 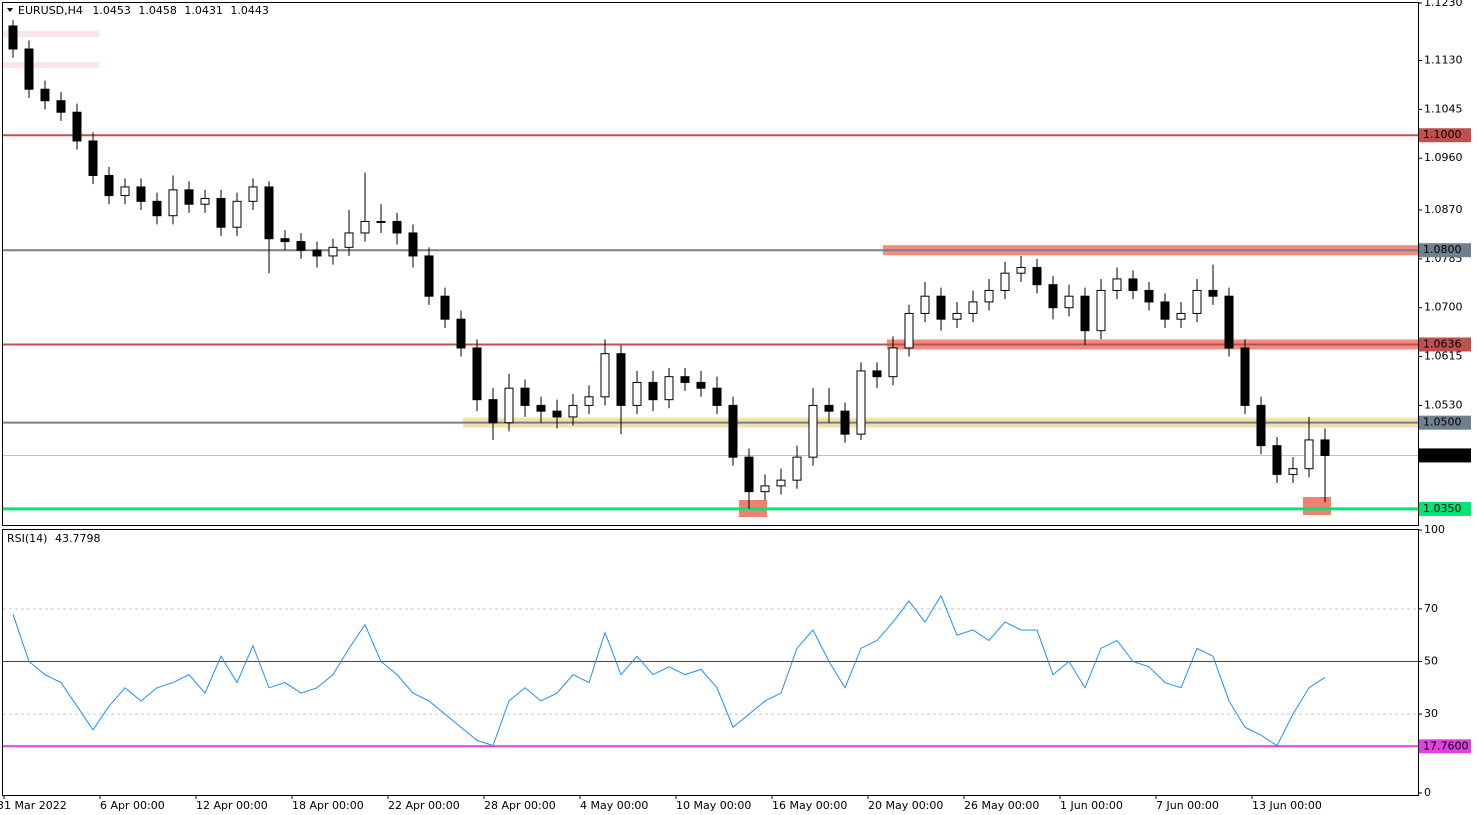 I want to click on rsi-value: 43.7798, so click(x=78, y=538).